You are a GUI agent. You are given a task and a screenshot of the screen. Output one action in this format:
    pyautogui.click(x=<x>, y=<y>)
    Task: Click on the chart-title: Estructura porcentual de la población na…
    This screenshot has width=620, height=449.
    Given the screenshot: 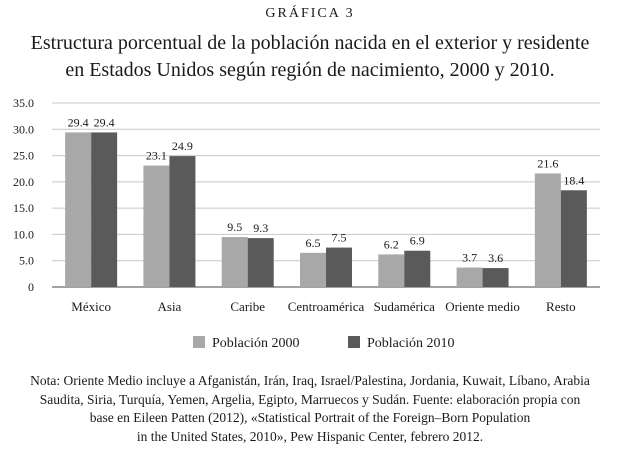 What is the action you would take?
    pyautogui.click(x=310, y=57)
    